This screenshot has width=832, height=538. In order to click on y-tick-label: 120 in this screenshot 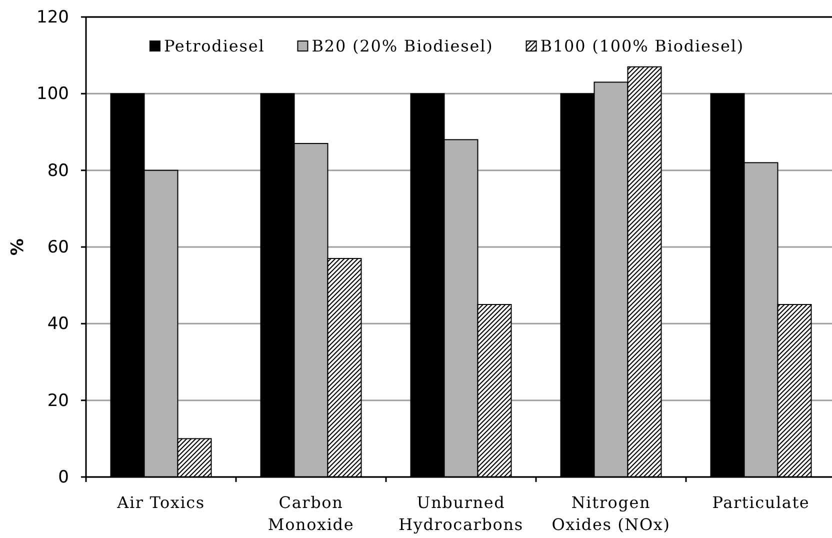, I will do `click(52, 17)`.